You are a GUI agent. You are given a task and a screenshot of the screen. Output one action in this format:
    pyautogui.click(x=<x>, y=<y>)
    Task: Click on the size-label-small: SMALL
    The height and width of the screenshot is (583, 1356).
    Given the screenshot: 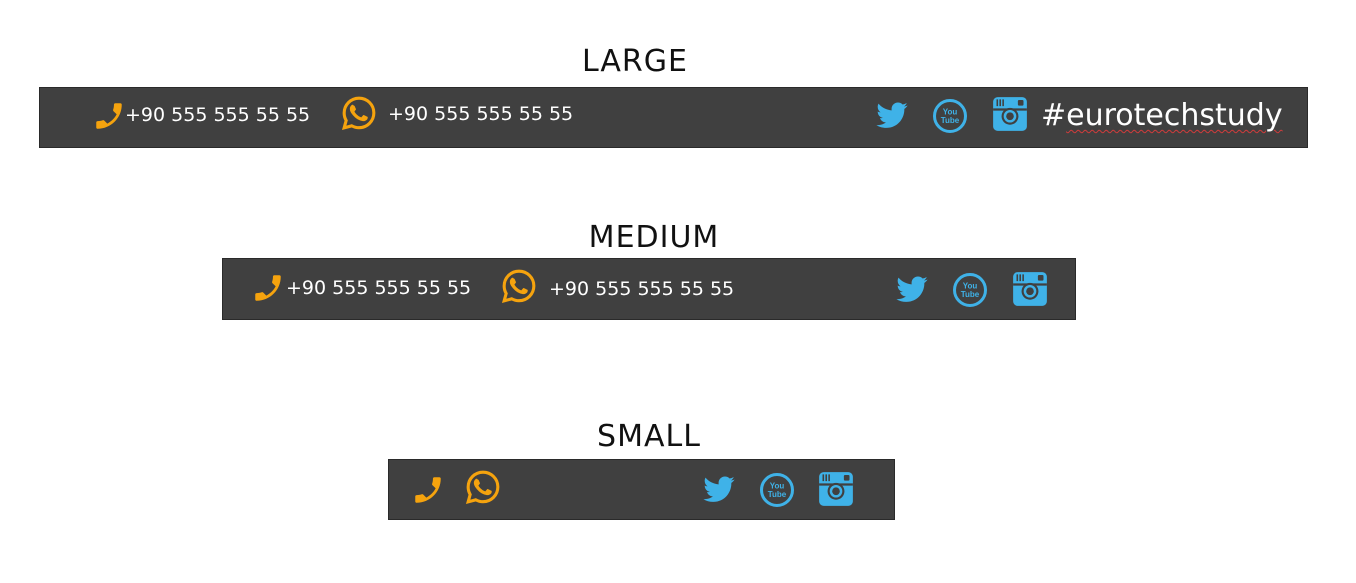 What is the action you would take?
    pyautogui.click(x=649, y=436)
    